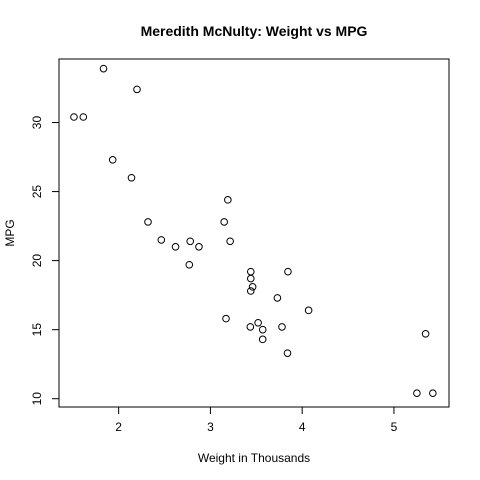 This screenshot has width=480, height=480. What do you see at coordinates (210, 427) in the screenshot?
I see `x-tick-label: 3` at bounding box center [210, 427].